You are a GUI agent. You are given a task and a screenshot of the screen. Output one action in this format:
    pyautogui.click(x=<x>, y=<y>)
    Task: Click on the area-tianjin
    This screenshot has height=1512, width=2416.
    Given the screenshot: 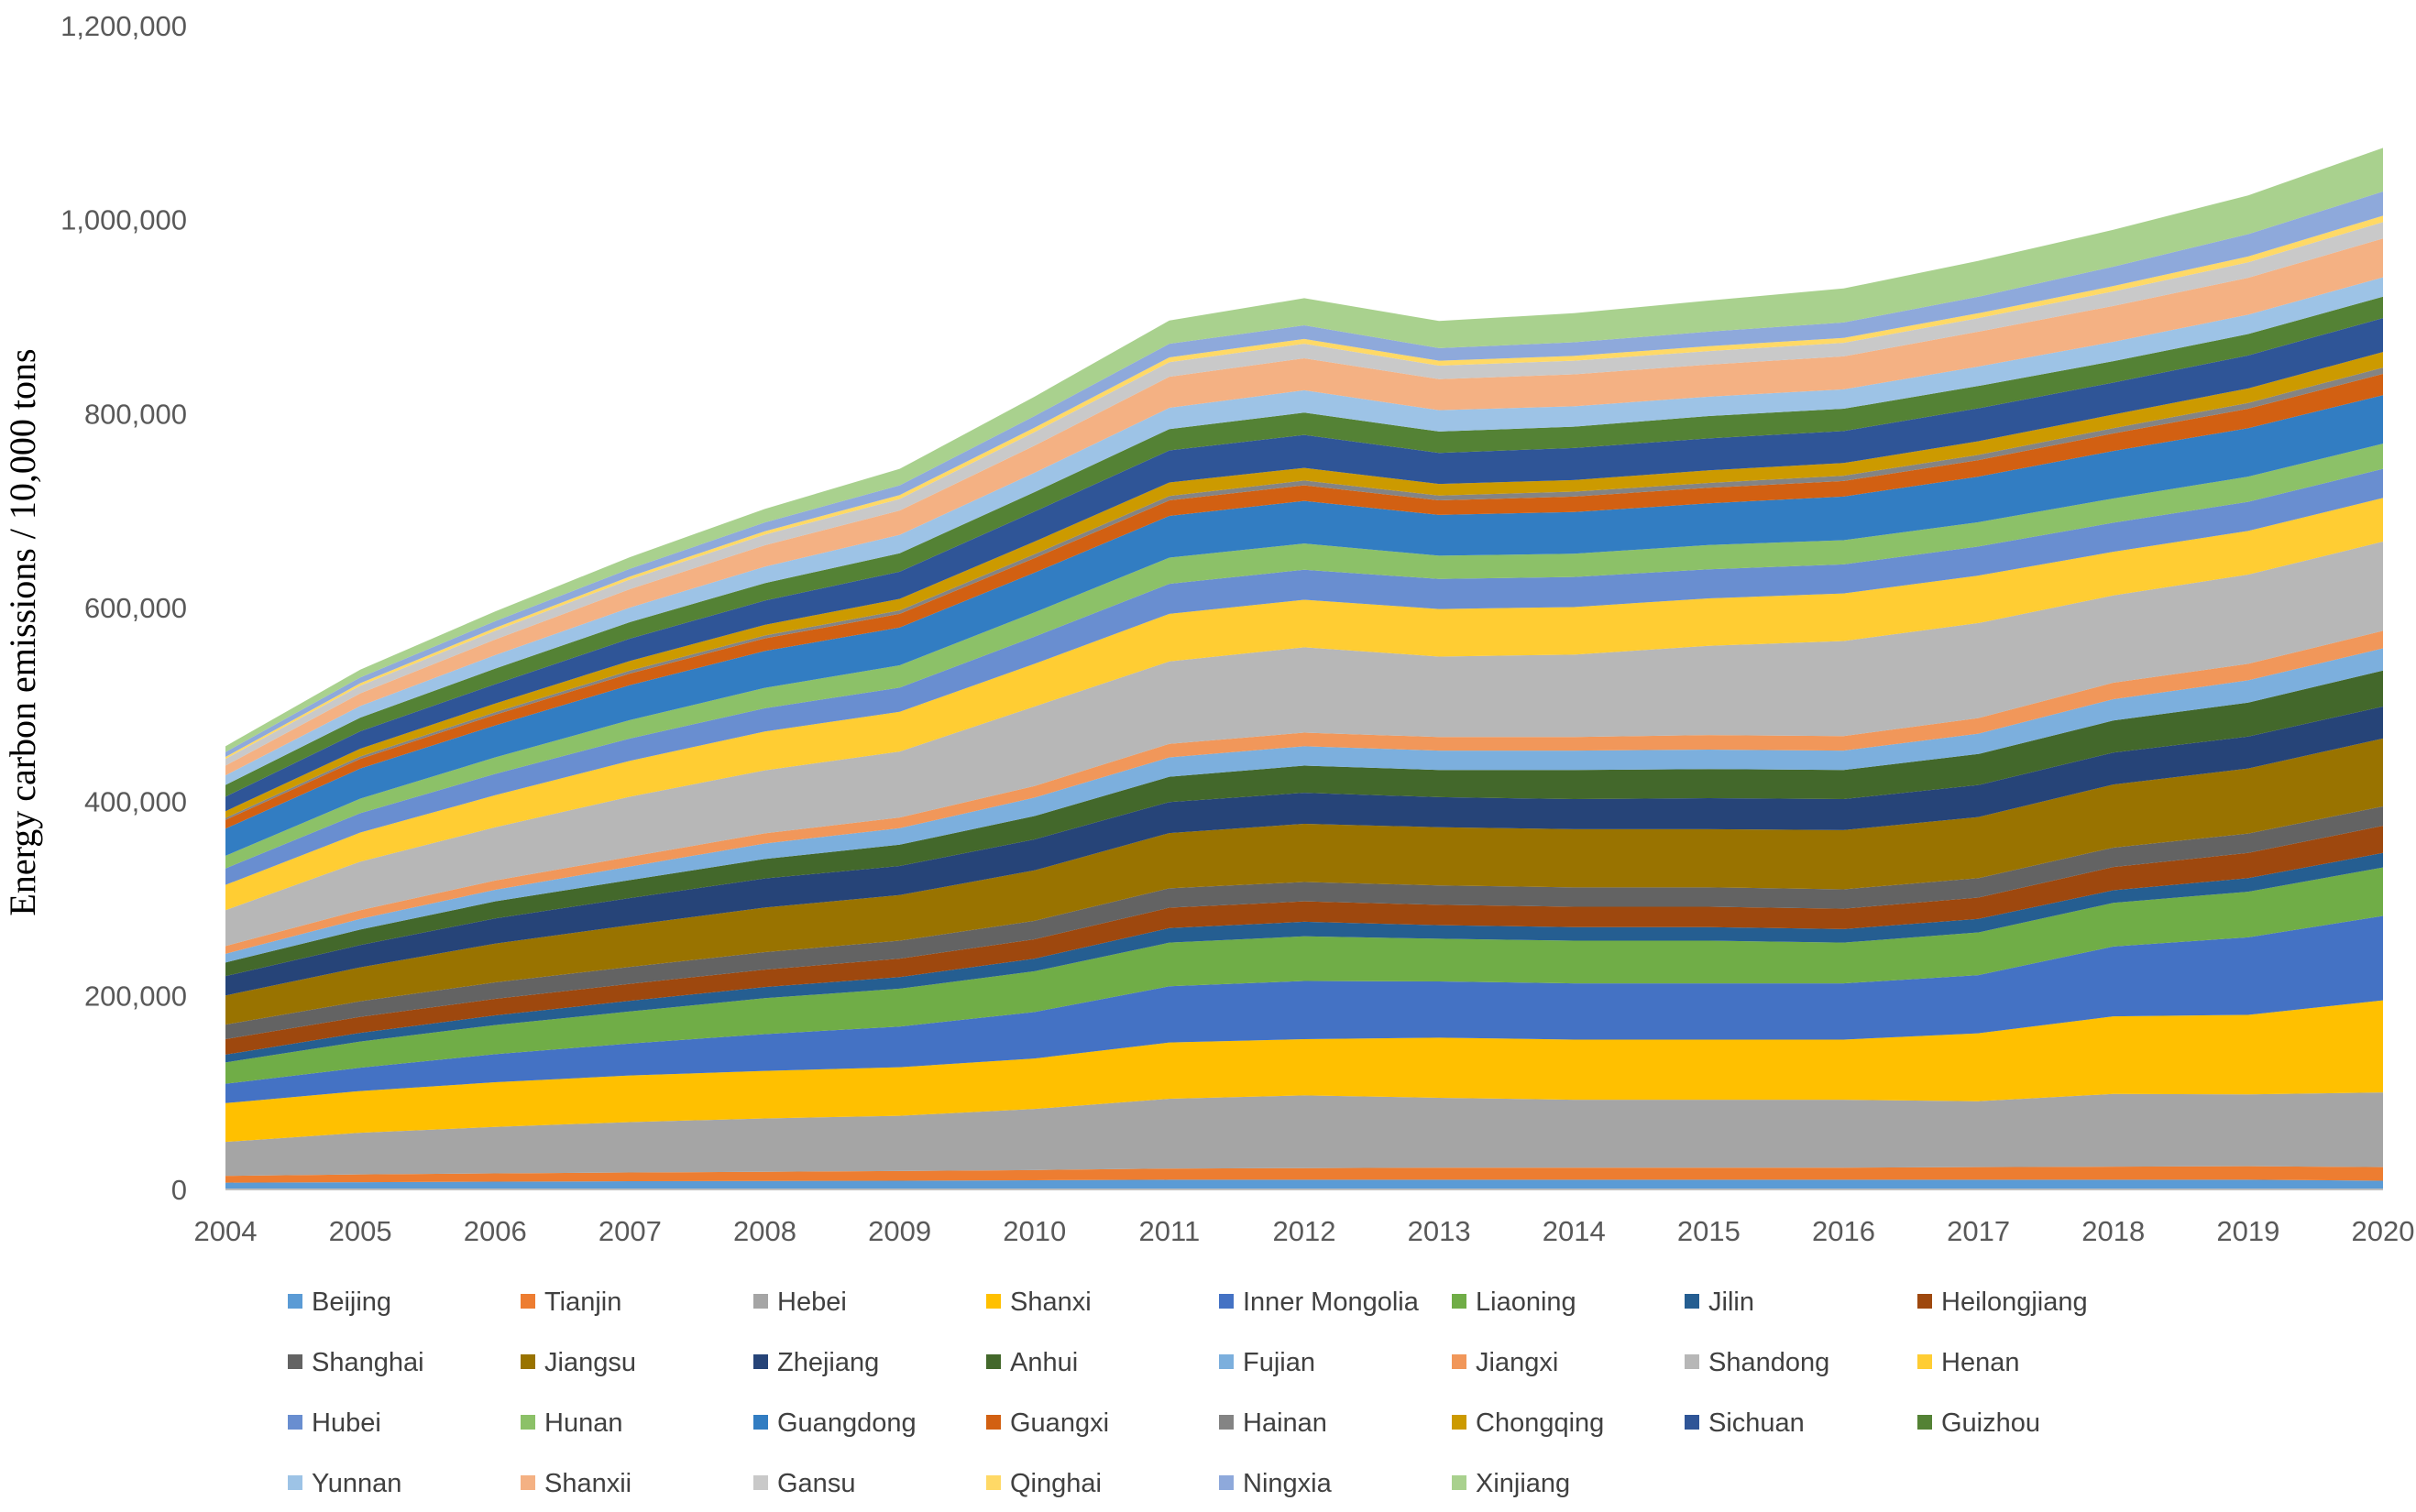 What is the action you would take?
    pyautogui.click(x=1304, y=1174)
    